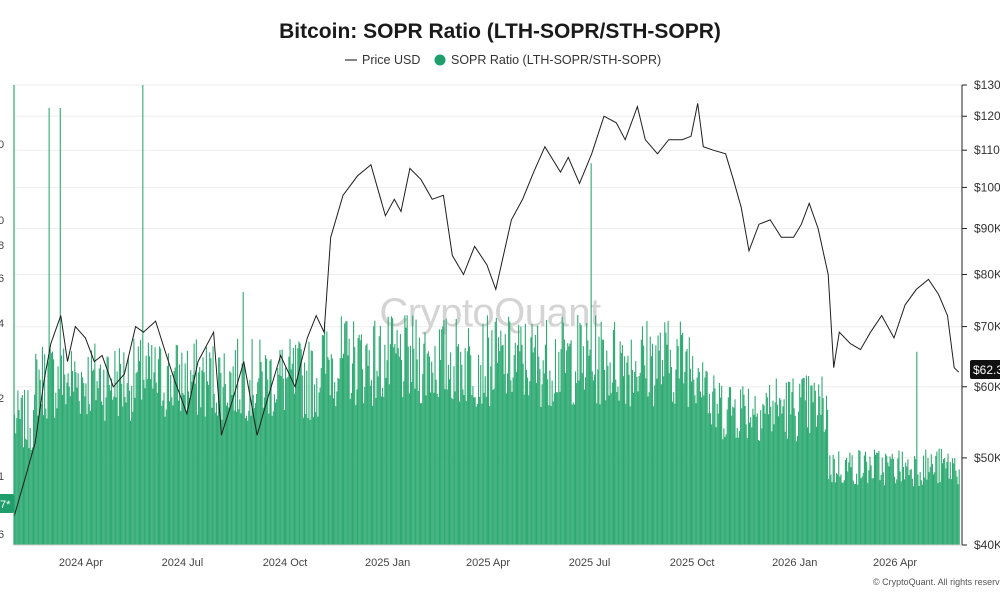 The image size is (1000, 600). What do you see at coordinates (986, 370) in the screenshot?
I see `current-price-label: $62.3` at bounding box center [986, 370].